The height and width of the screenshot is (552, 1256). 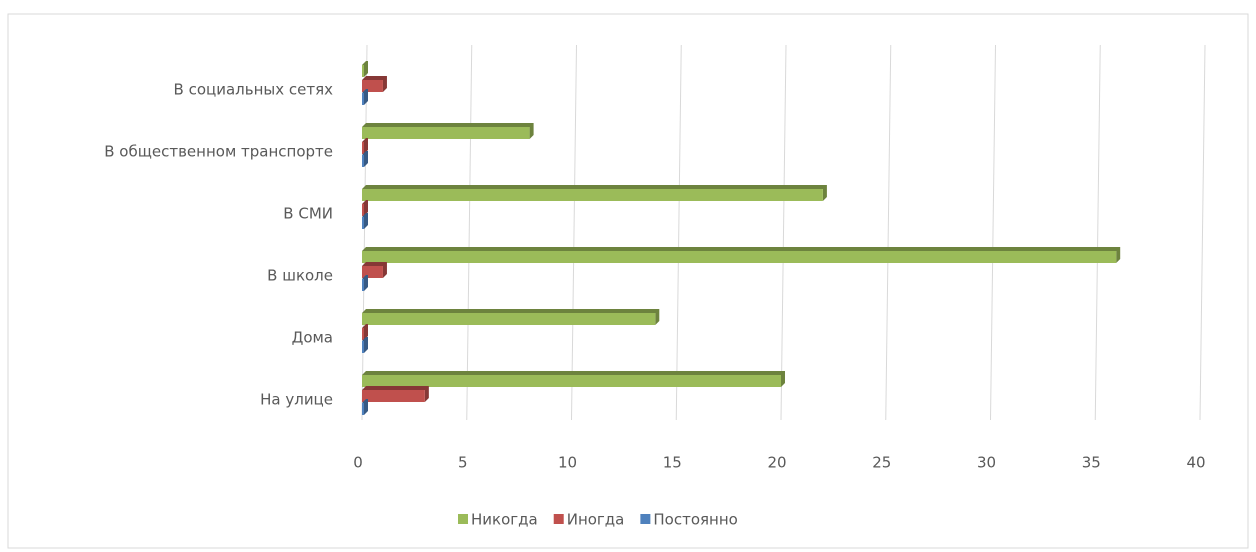 What do you see at coordinates (881, 463) in the screenshot?
I see `x-tick-label: 25` at bounding box center [881, 463].